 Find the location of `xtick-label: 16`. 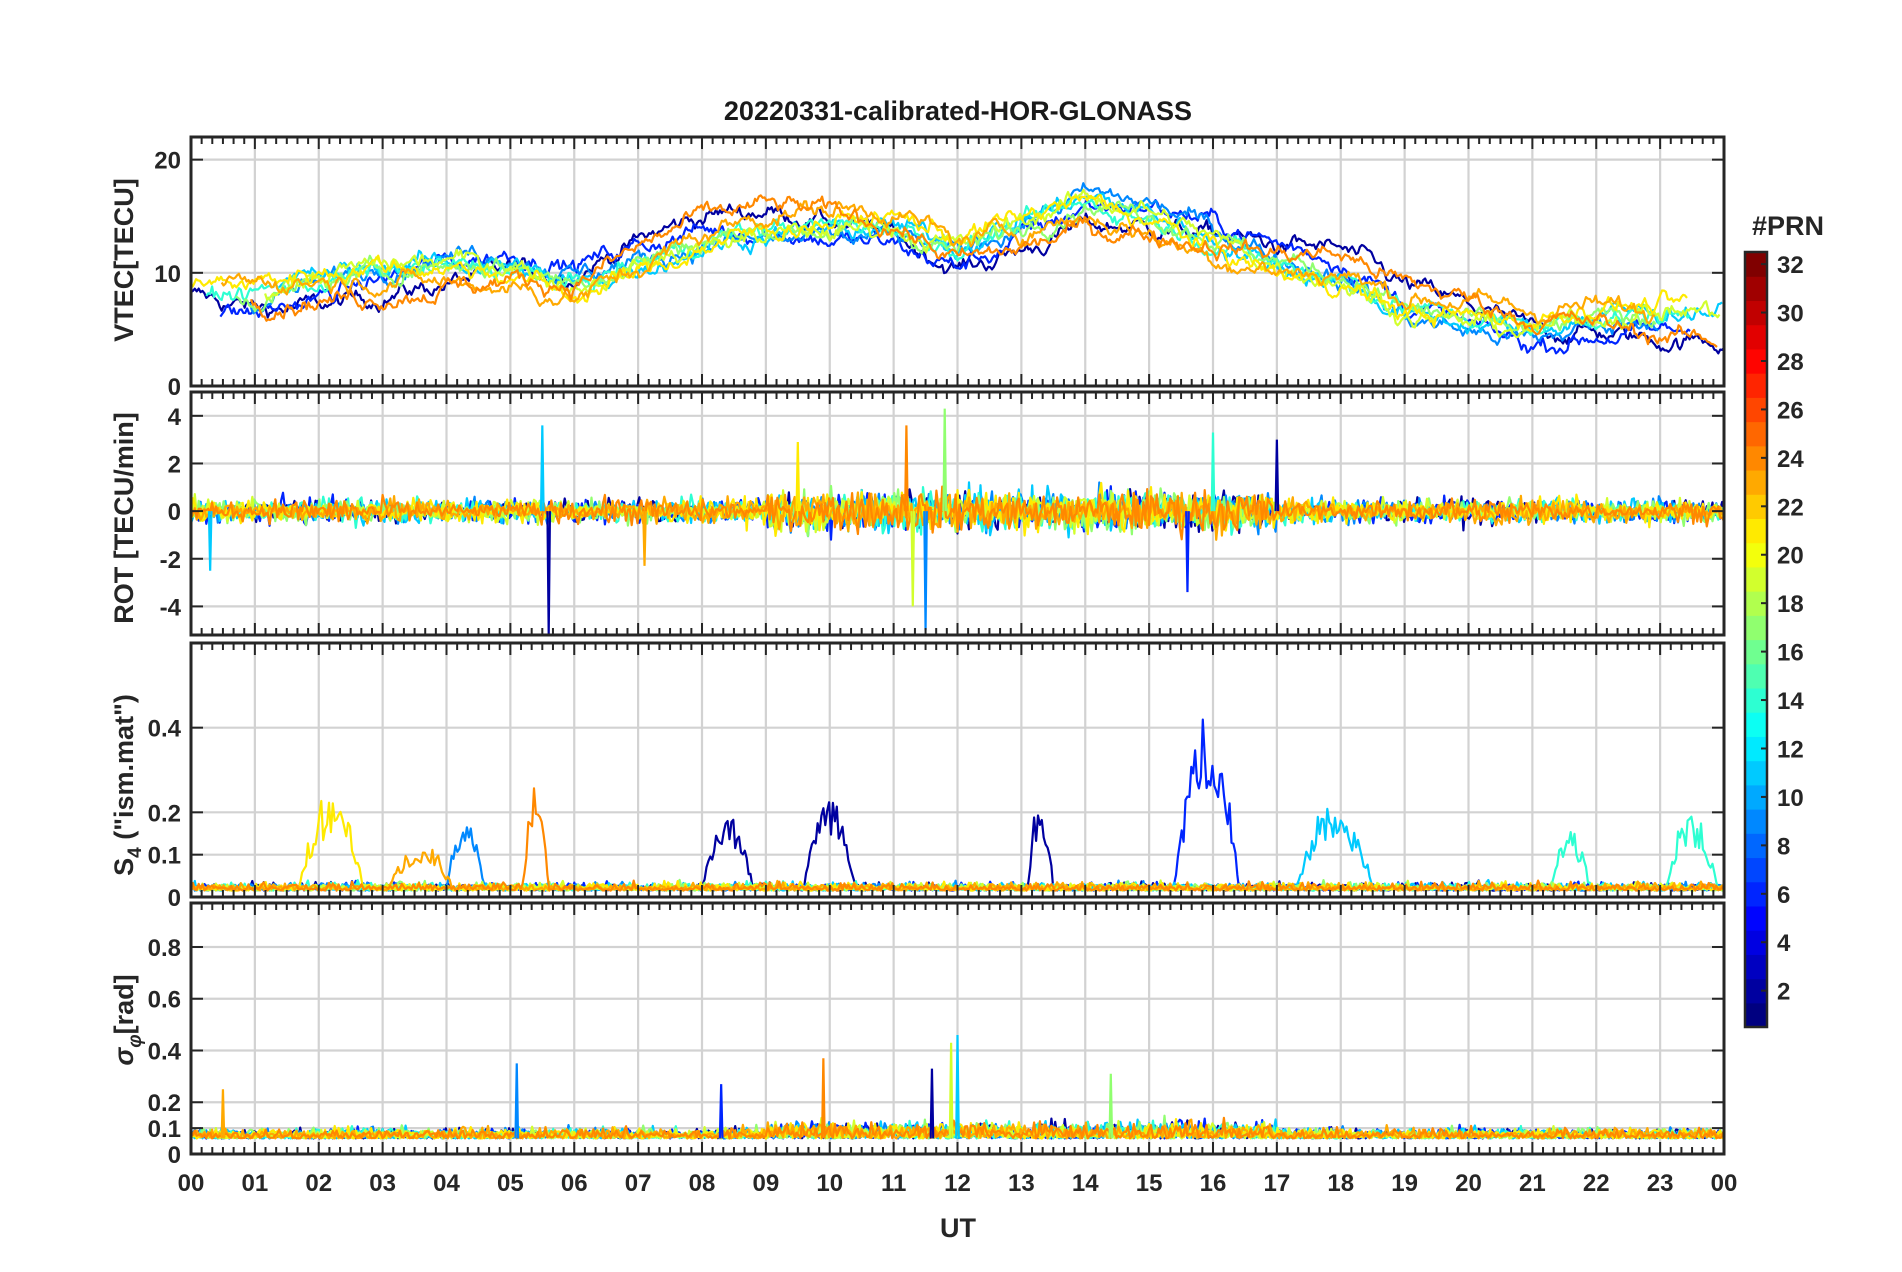

xtick-label: 16 is located at coordinates (1213, 1183).